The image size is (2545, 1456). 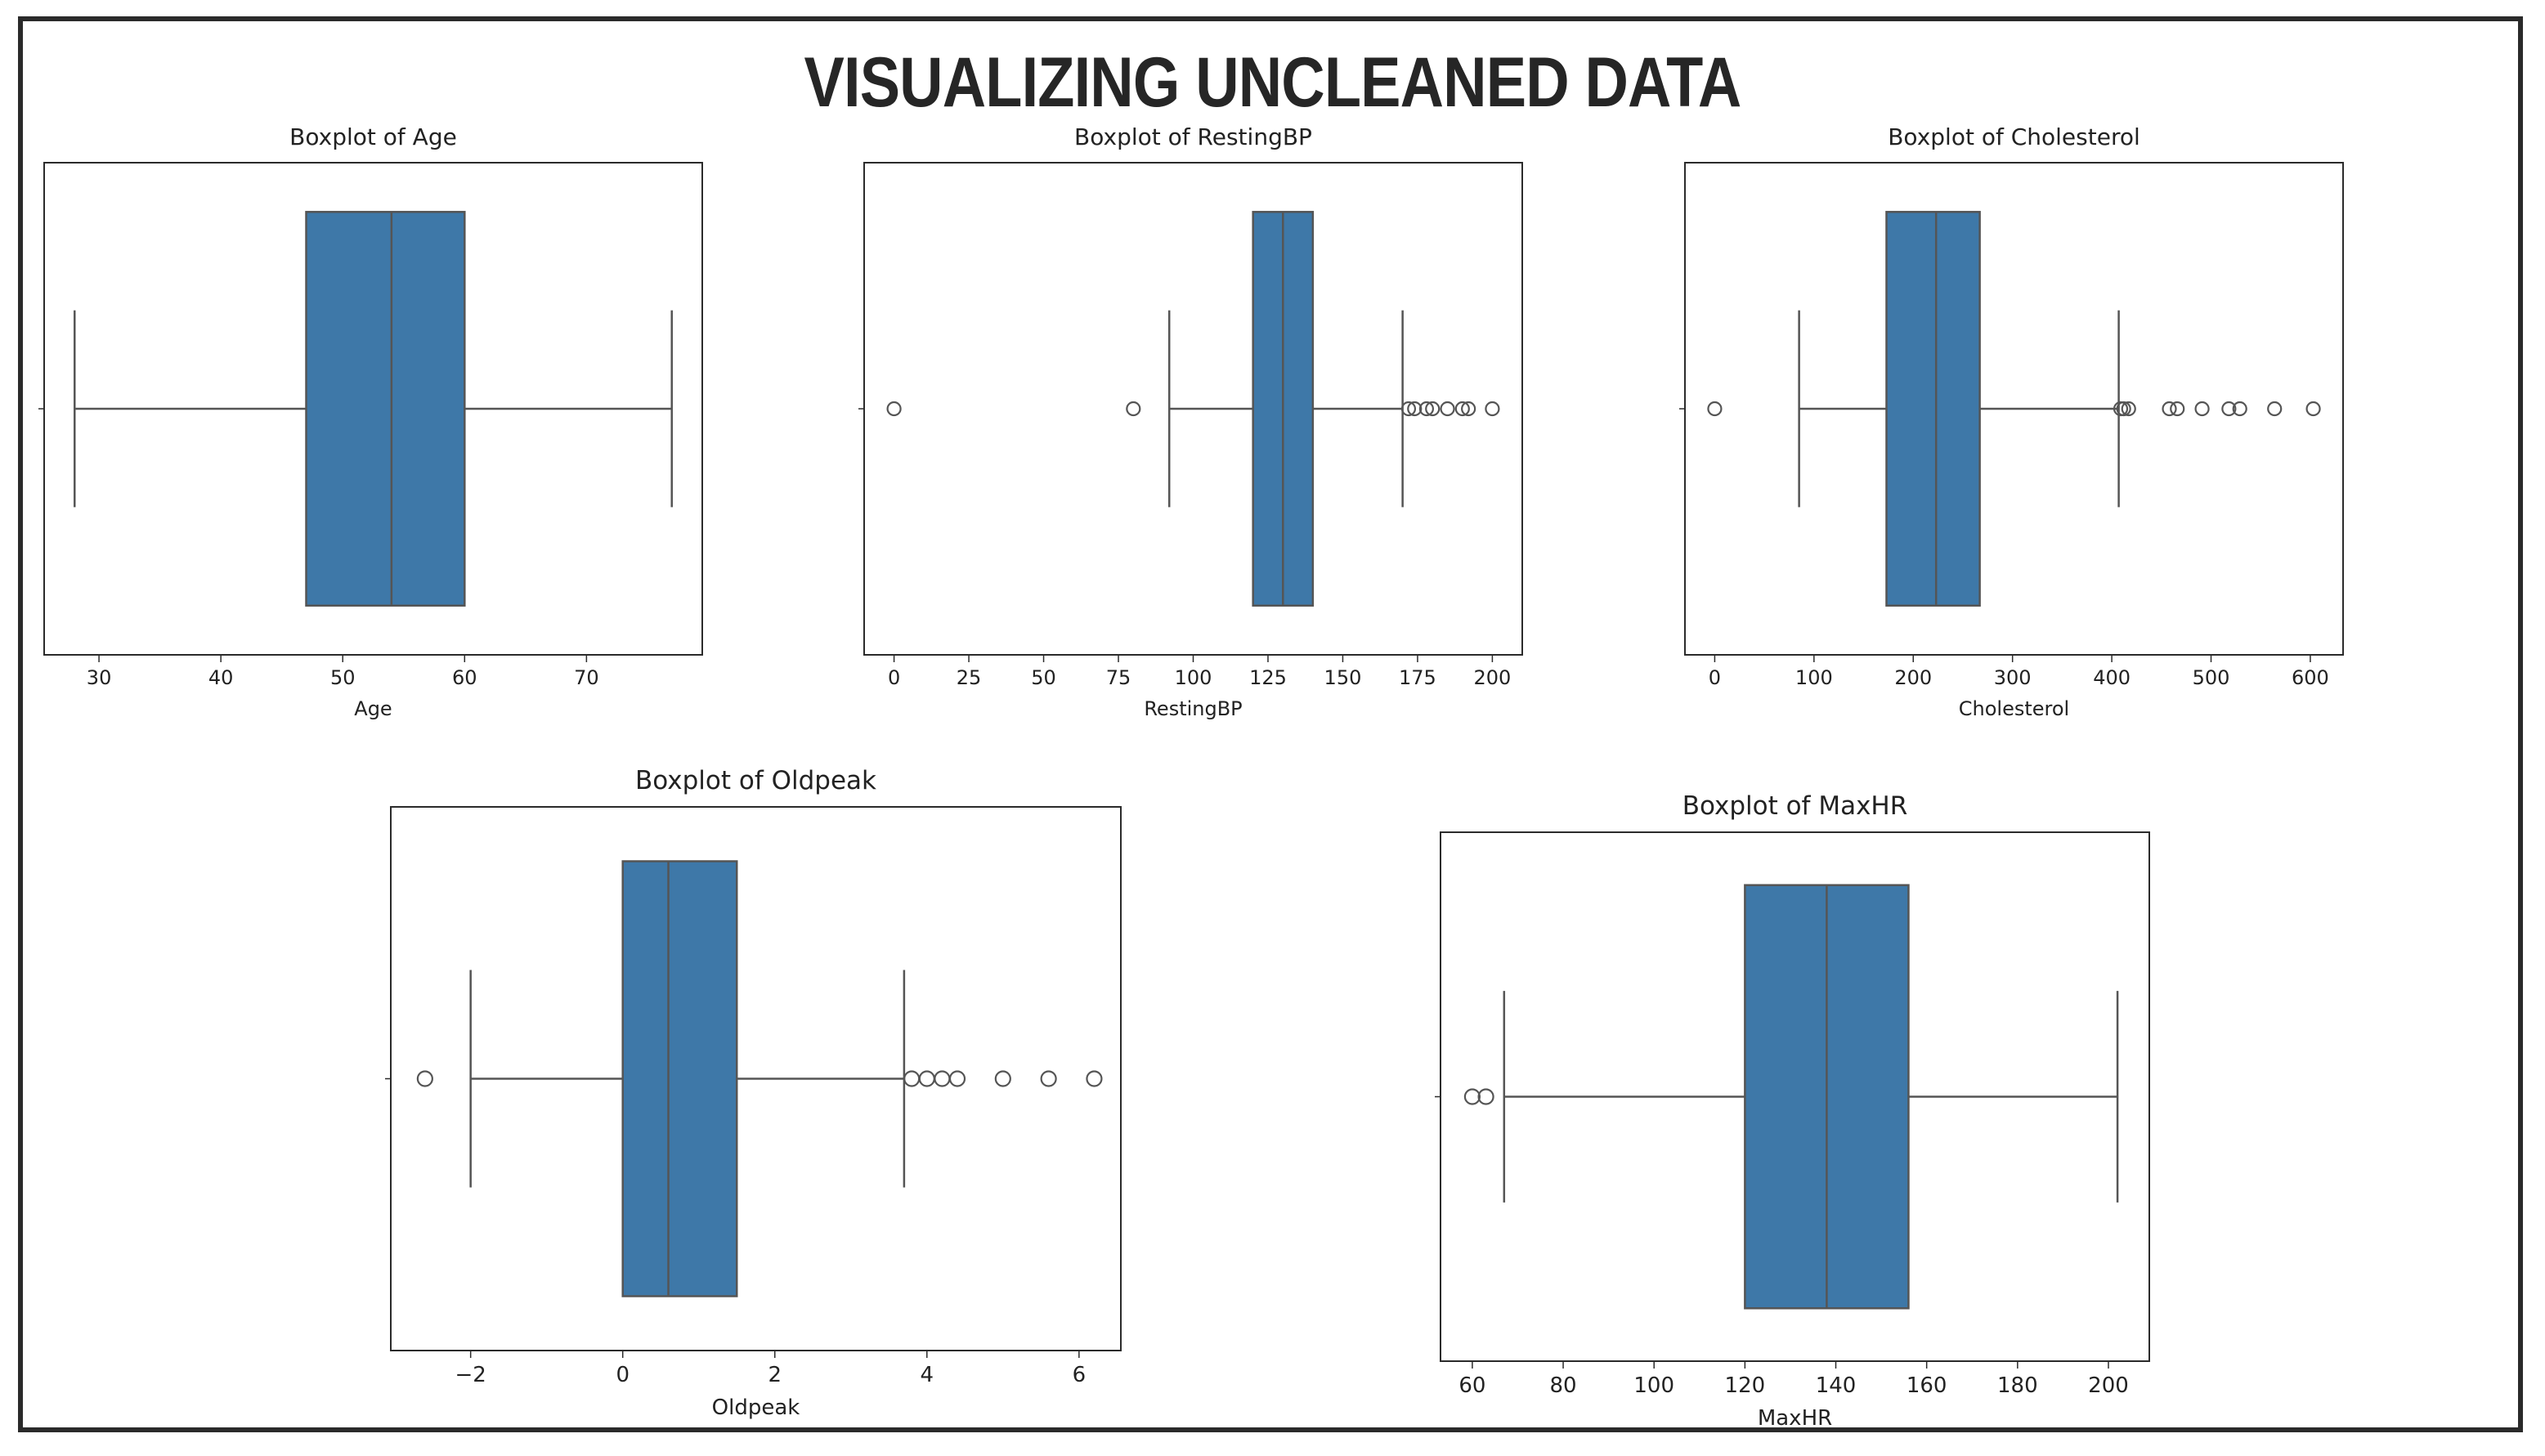 I want to click on chart-title: Boxplot of MaxHR, so click(x=1795, y=806).